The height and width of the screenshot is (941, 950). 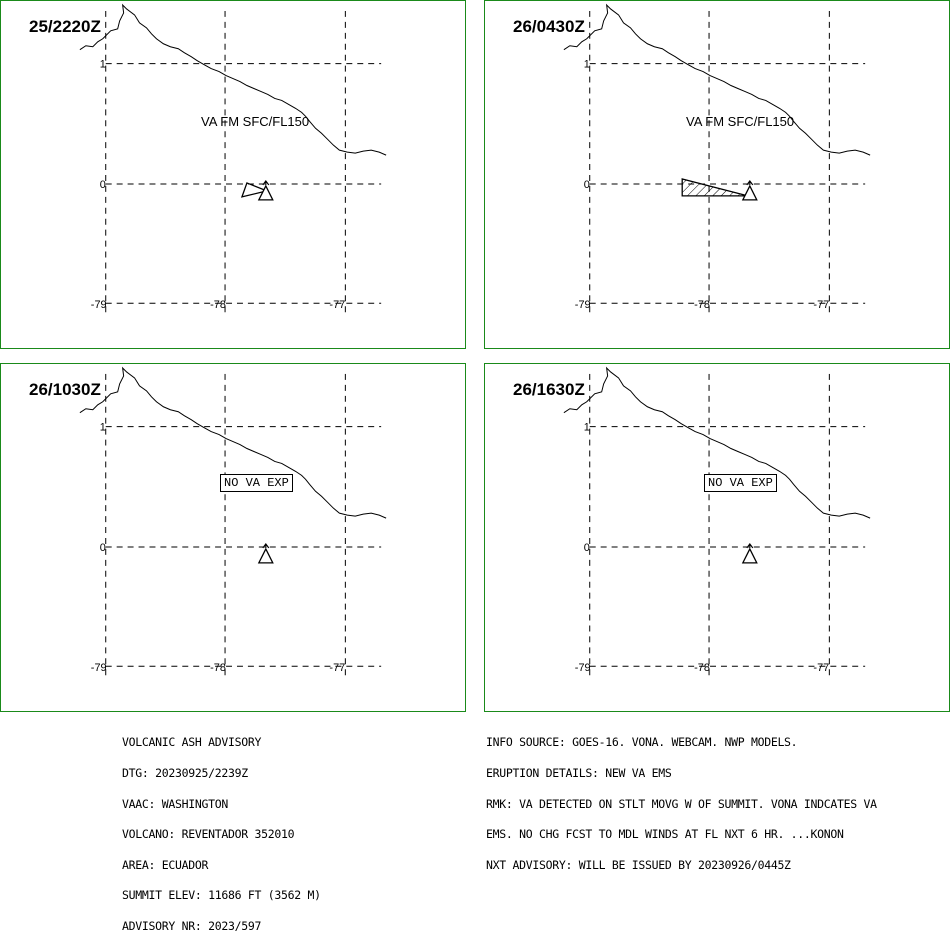 What do you see at coordinates (175, 803) in the screenshot?
I see `advisory-line: VAAC: WASHINGTON` at bounding box center [175, 803].